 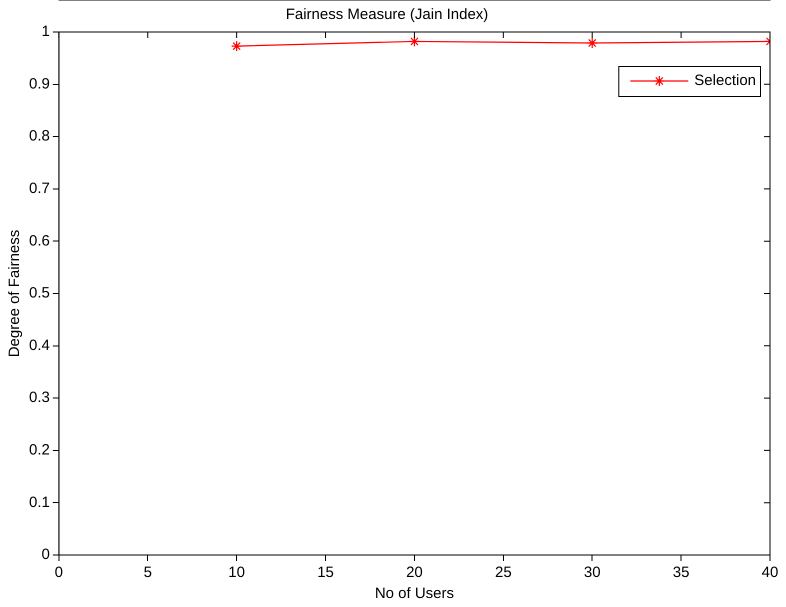 What do you see at coordinates (592, 573) in the screenshot?
I see `x-tick-label: 30` at bounding box center [592, 573].